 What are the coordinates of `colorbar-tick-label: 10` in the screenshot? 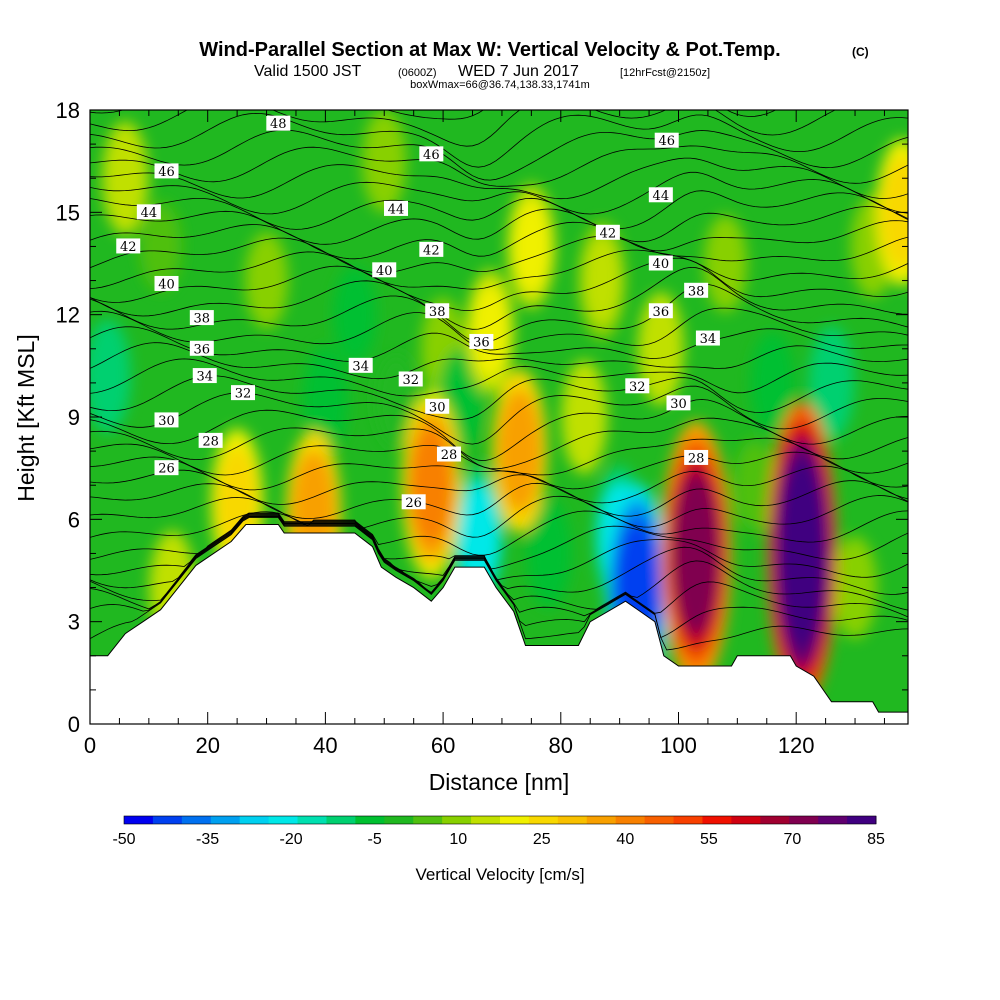 It's located at (458, 839).